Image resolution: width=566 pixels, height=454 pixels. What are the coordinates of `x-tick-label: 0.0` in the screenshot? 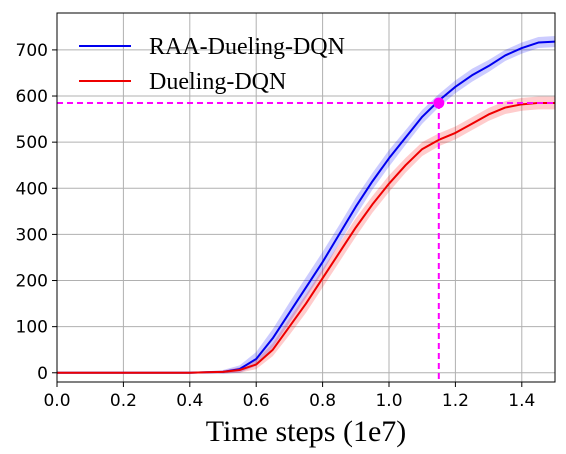 It's located at (56, 401).